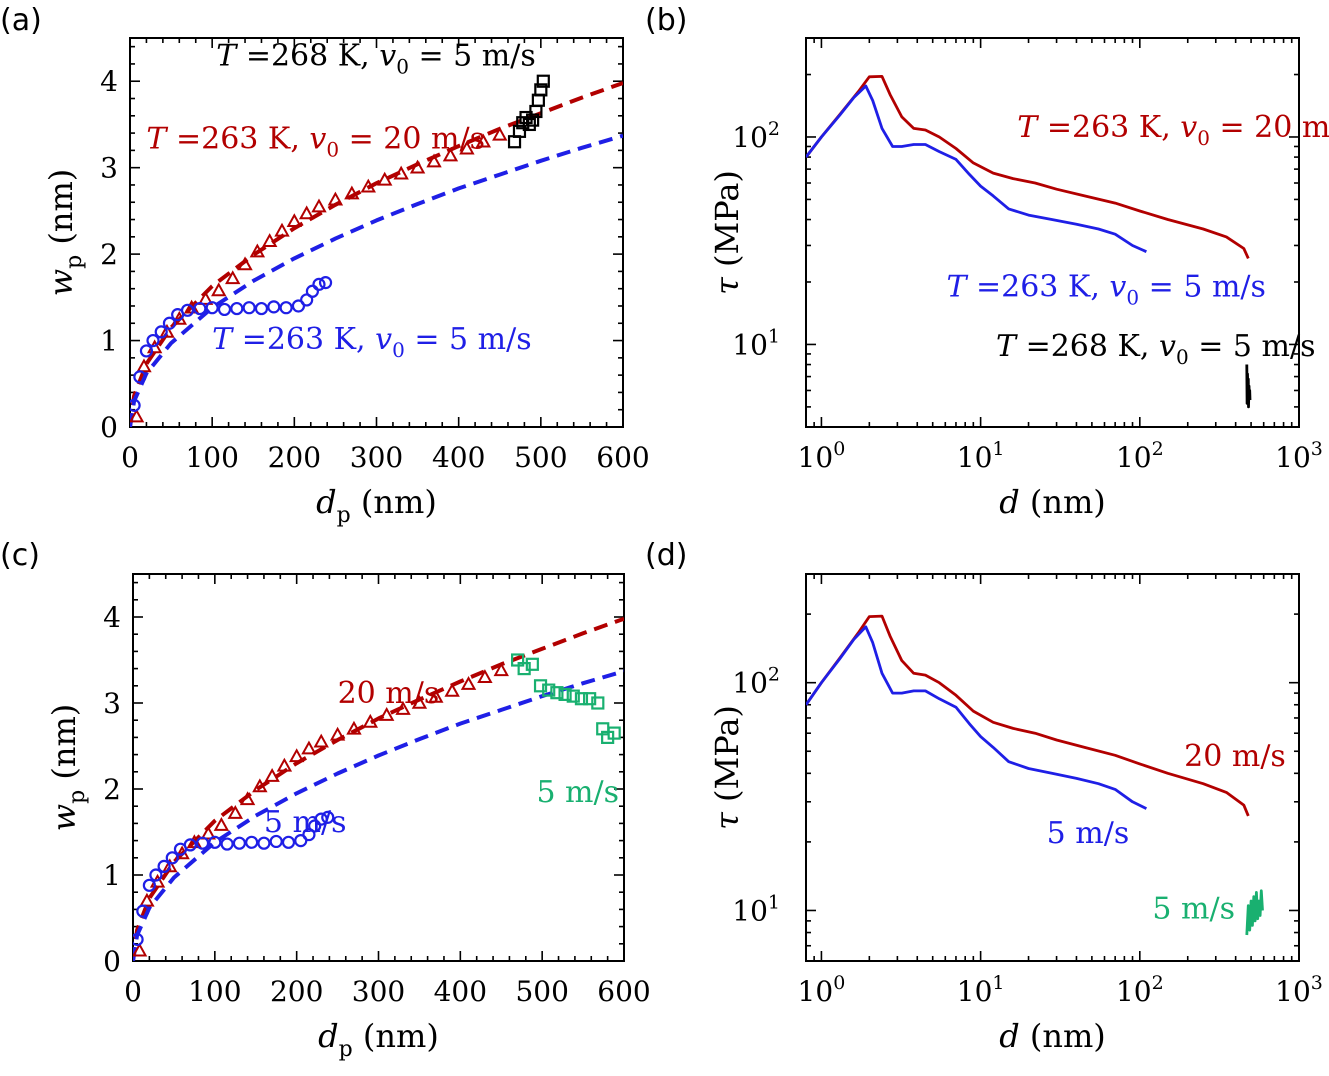 The width and height of the screenshot is (1329, 1076). Describe the element at coordinates (1052, 1036) in the screenshot. I see `x-axis-label: d (nm)` at that location.